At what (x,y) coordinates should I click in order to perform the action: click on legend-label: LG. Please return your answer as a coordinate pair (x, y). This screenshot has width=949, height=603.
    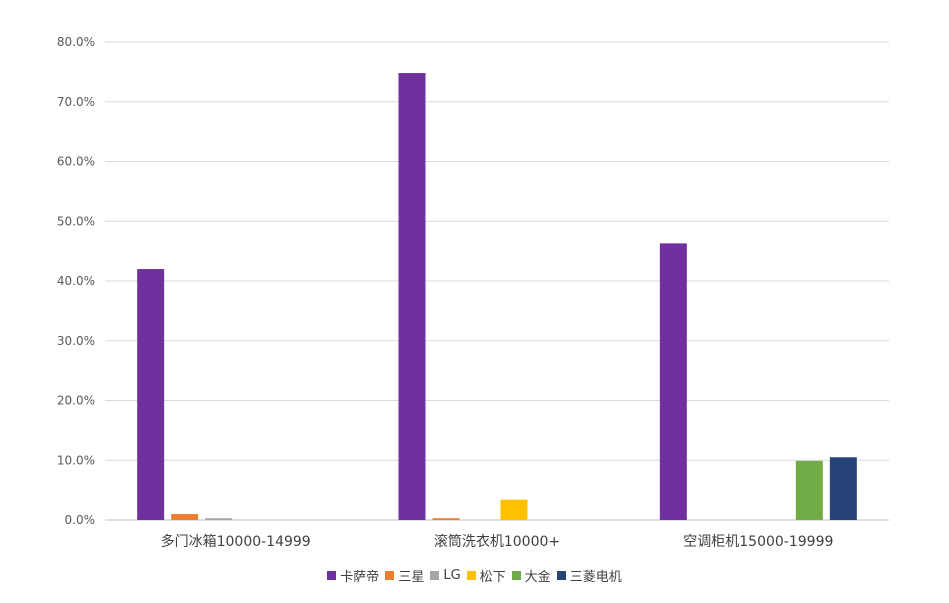
    Looking at the image, I should click on (452, 575).